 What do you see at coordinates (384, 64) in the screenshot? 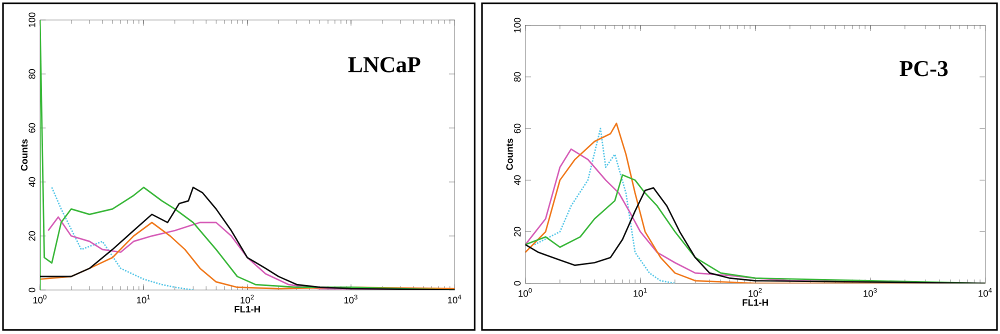
I see `text: LNCaP` at bounding box center [384, 64].